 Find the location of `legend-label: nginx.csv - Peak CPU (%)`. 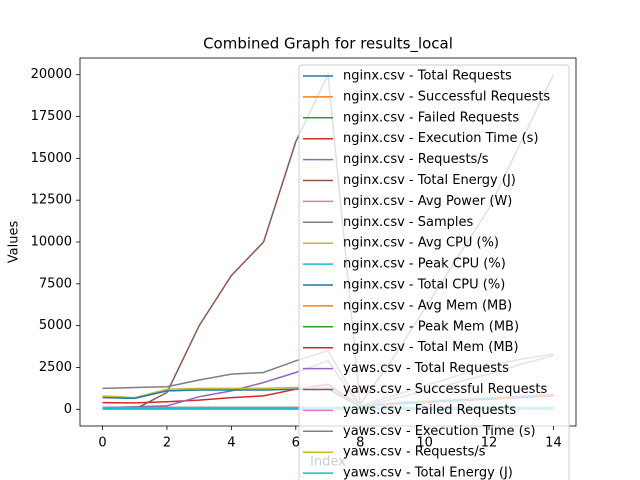

legend-label: nginx.csv - Peak CPU (%) is located at coordinates (424, 264).